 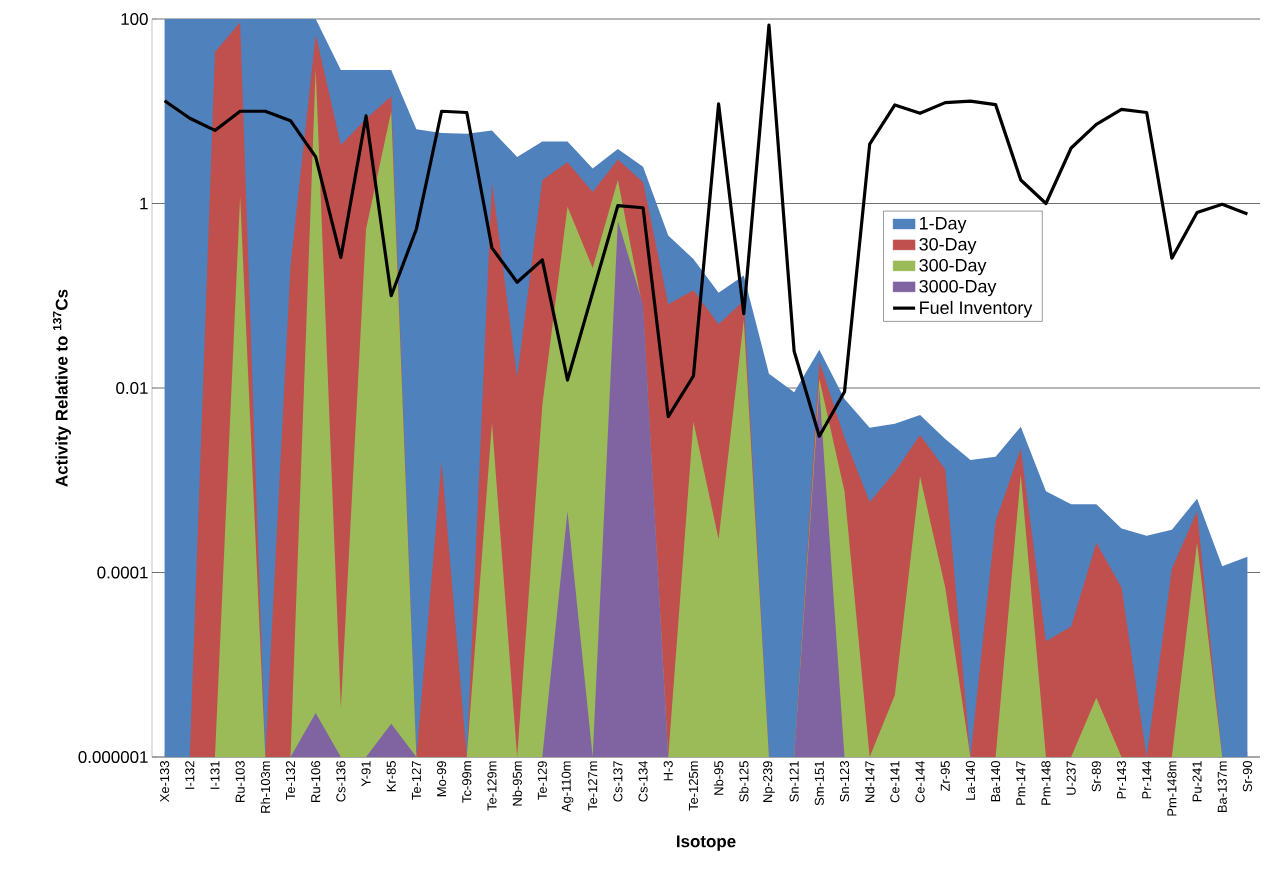 What do you see at coordinates (215, 775) in the screenshot?
I see `x-tick-label: I-131` at bounding box center [215, 775].